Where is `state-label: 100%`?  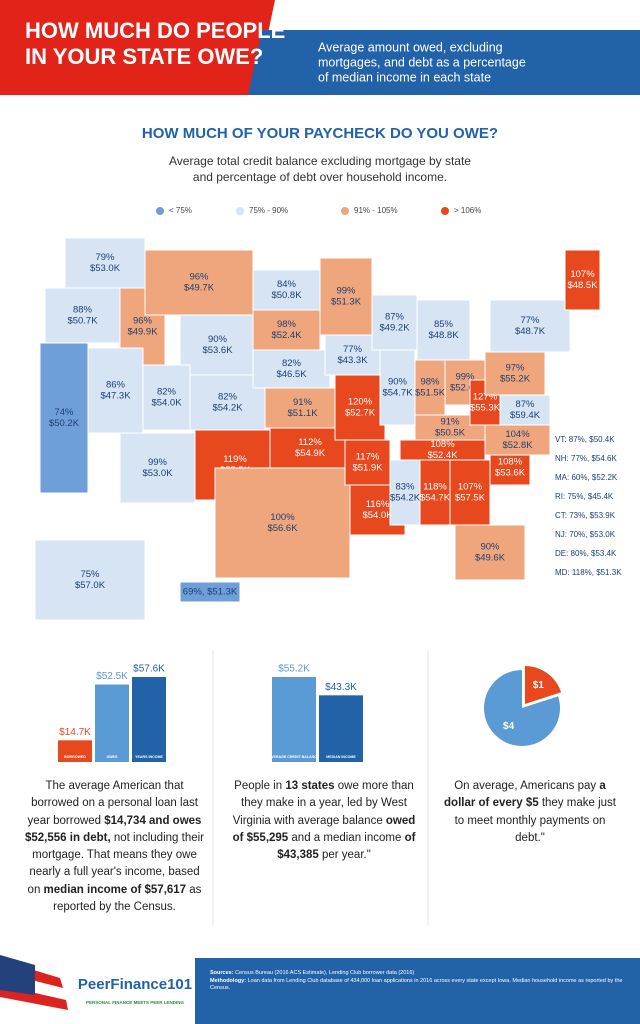 state-label: 100% is located at coordinates (282, 517).